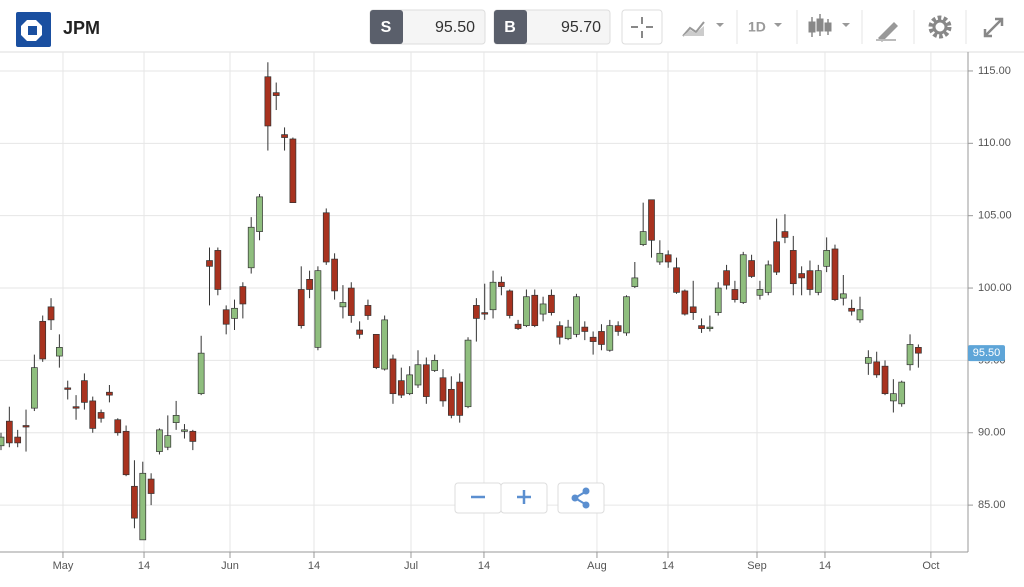 The height and width of the screenshot is (587, 1024). I want to click on logo, so click(33, 29).